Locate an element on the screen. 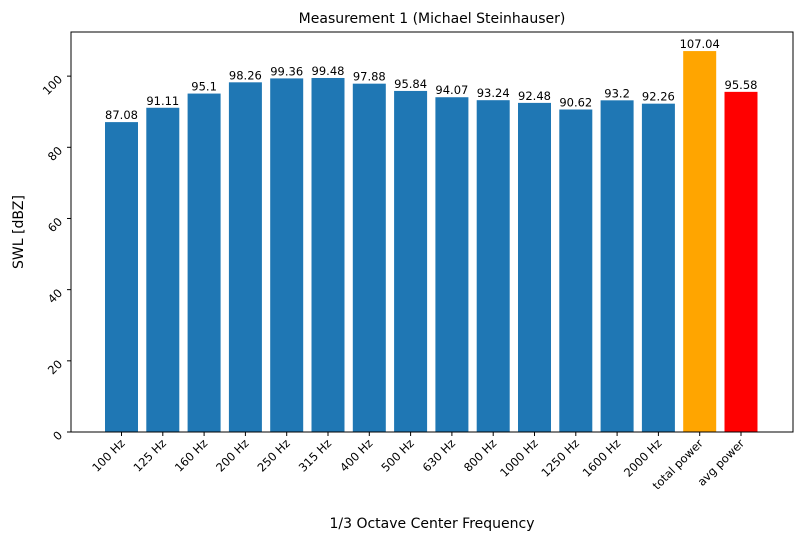 This screenshot has height=541, width=801. x-tick-label: 630 Hz is located at coordinates (439, 455).